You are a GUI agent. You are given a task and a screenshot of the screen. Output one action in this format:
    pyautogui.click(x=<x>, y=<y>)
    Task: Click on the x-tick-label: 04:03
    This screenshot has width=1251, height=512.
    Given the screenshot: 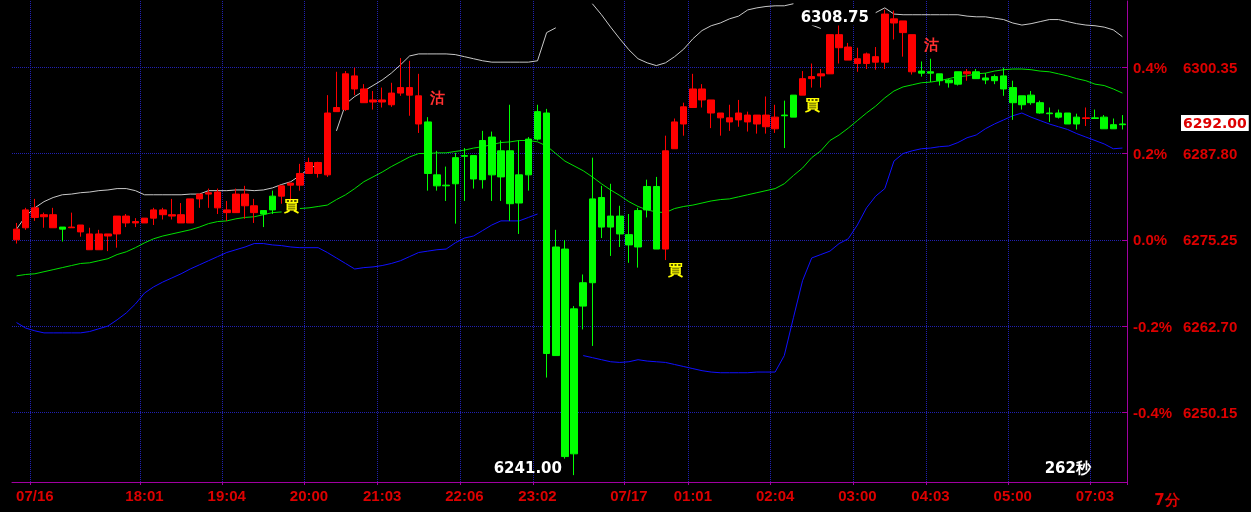 What is the action you would take?
    pyautogui.click(x=930, y=495)
    